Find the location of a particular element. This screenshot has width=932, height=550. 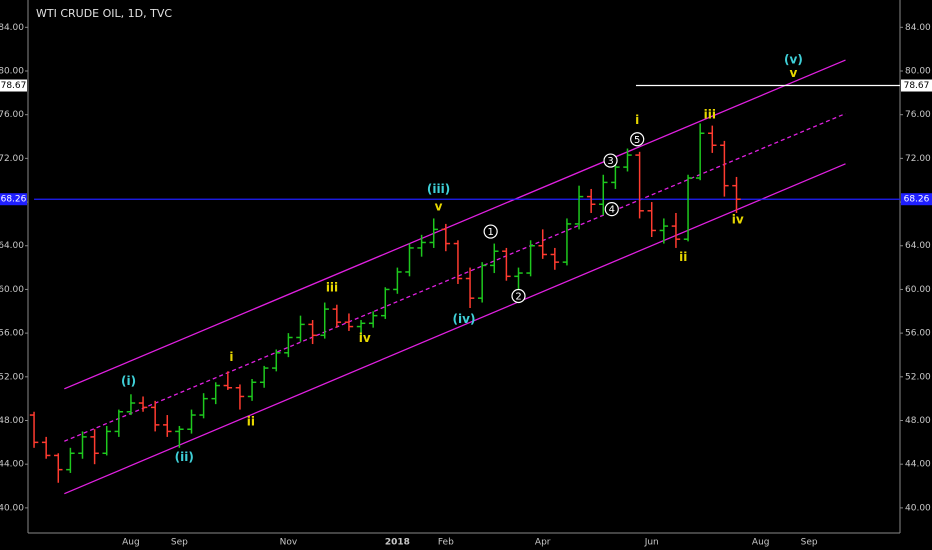

wave-label: 1 is located at coordinates (490, 232).